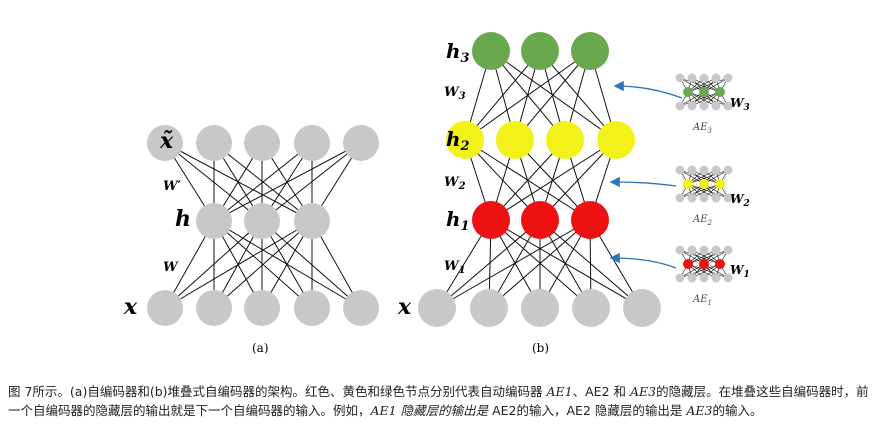  Describe the element at coordinates (172, 186) in the screenshot. I see `weight-label-w-prime: W′` at that location.